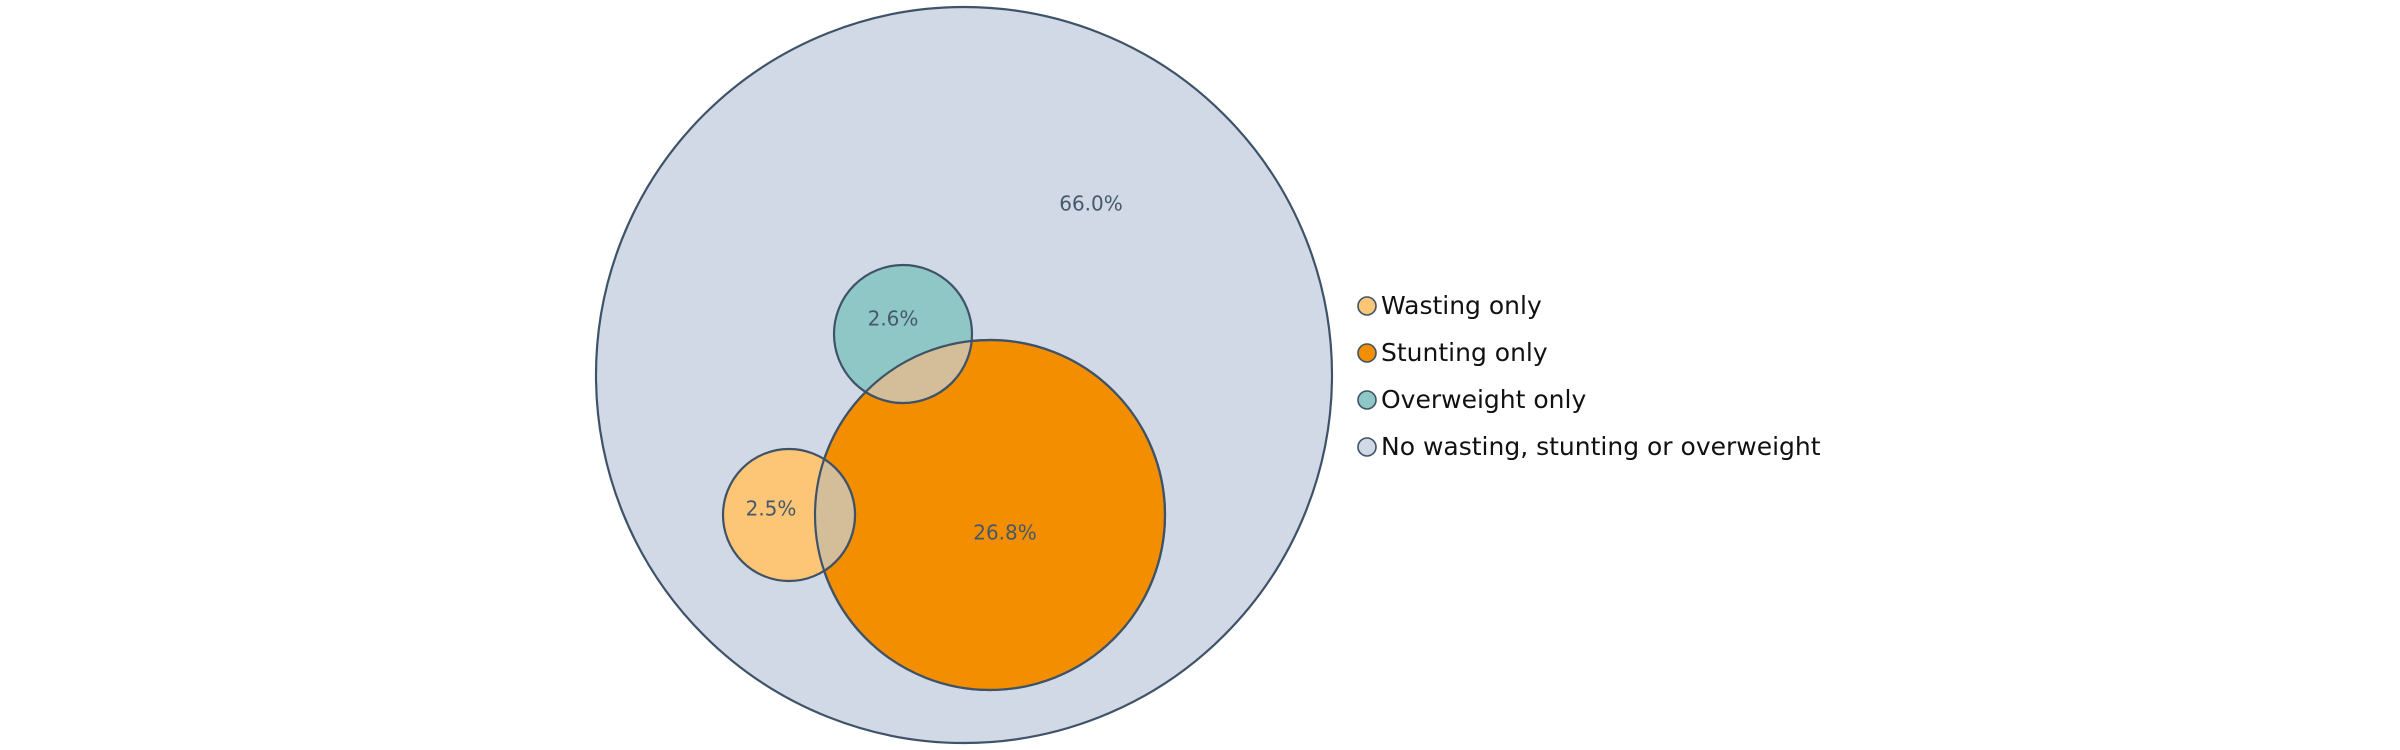 The height and width of the screenshot is (750, 2400). I want to click on legend-label: No wasting, stunting or overweight, so click(1601, 446).